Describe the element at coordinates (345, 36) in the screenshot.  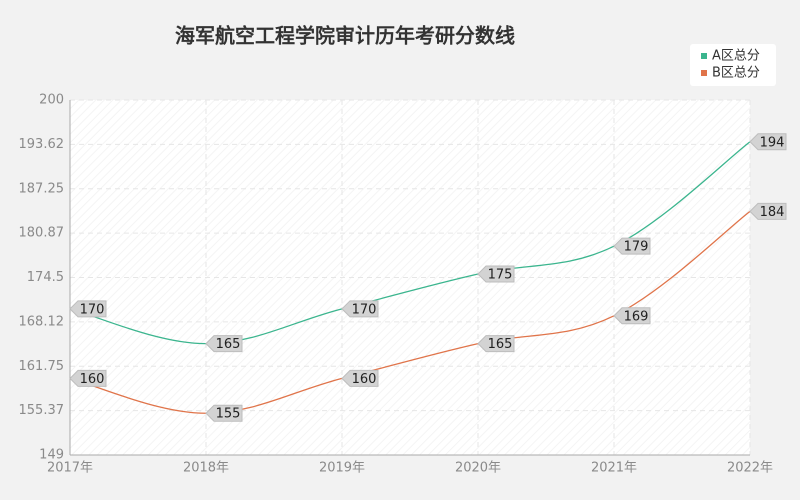
I see `chart-title: 海军航空工程学院审计历年考研分数线` at that location.